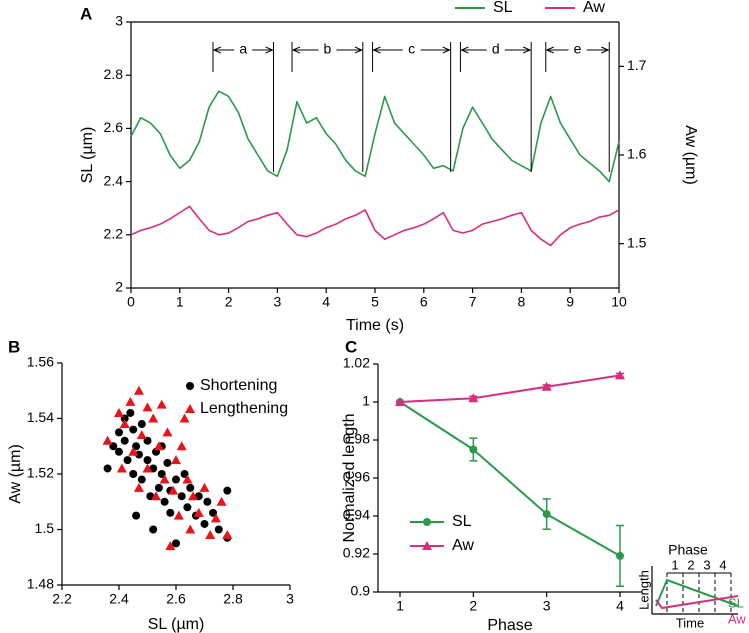  What do you see at coordinates (637, 242) in the screenshot?
I see `y2-tick-label: 1.5` at bounding box center [637, 242].